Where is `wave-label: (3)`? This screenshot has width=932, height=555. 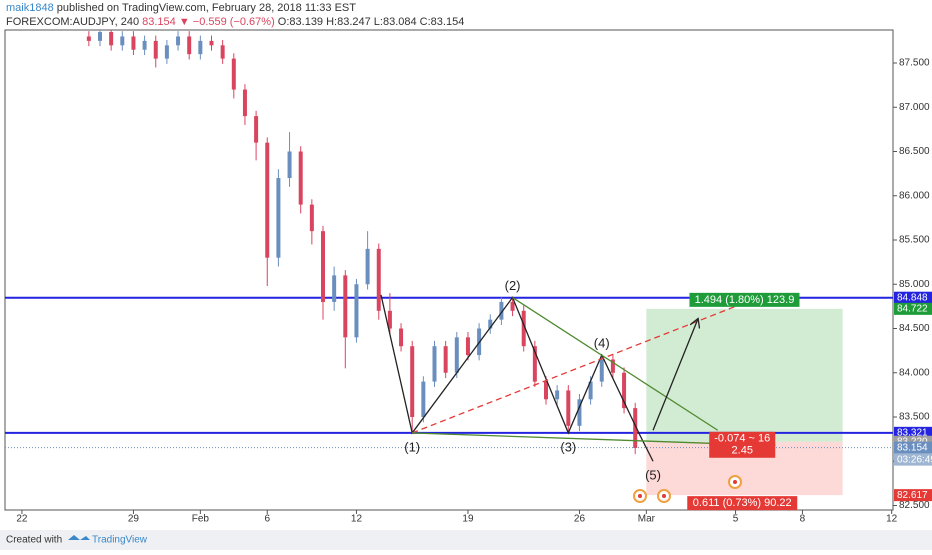
wave-label: (3) is located at coordinates (568, 446).